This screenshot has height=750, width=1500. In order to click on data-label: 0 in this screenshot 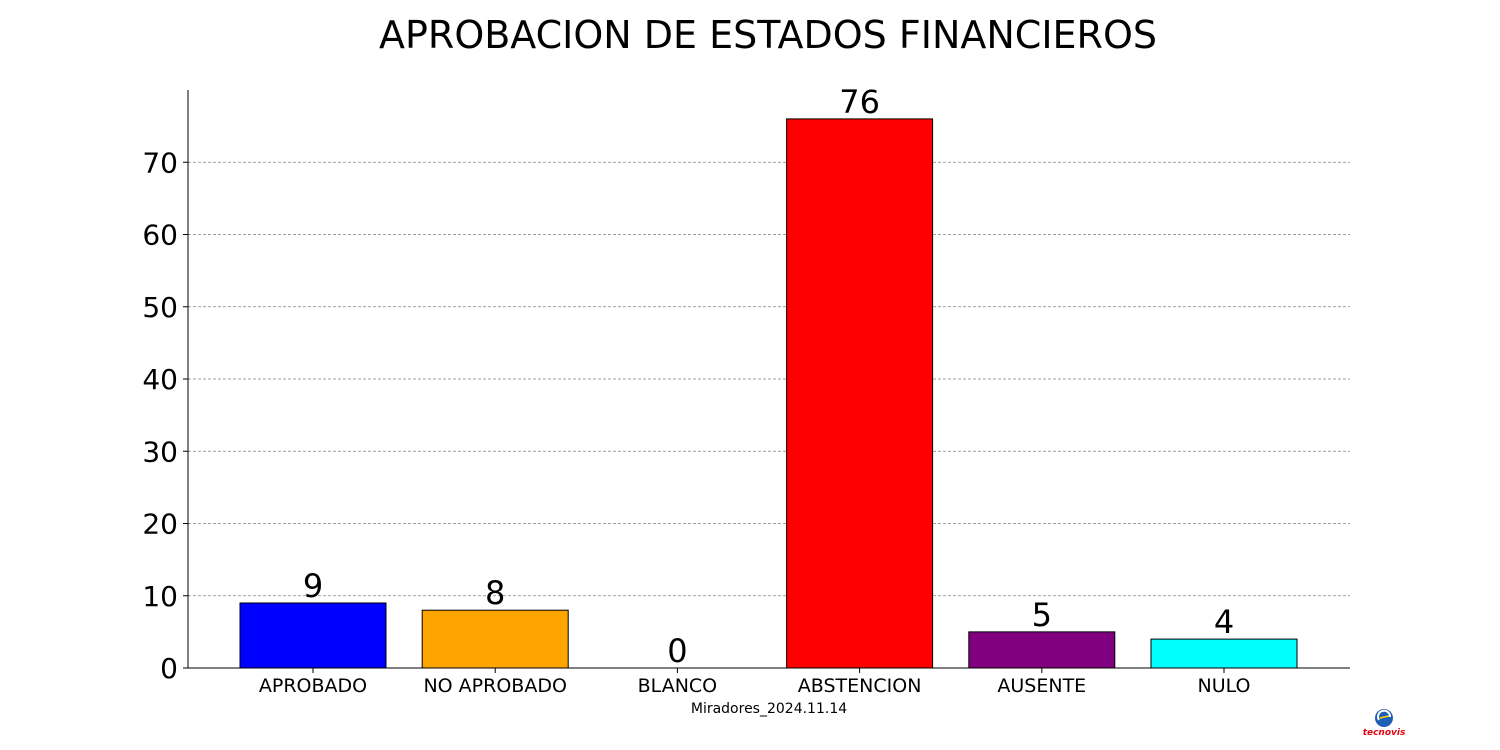, I will do `click(677, 651)`.